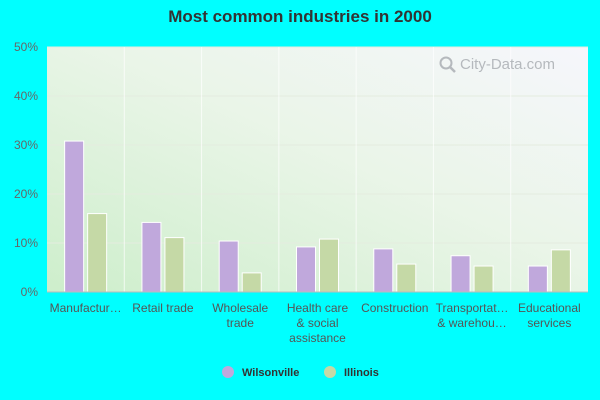 This screenshot has width=600, height=400. I want to click on y-tick-label: 20%, so click(26, 194).